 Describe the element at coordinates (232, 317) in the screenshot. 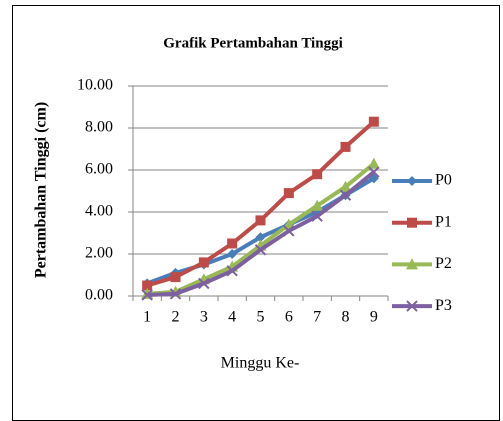

I see `x-tick-label: 4` at that location.